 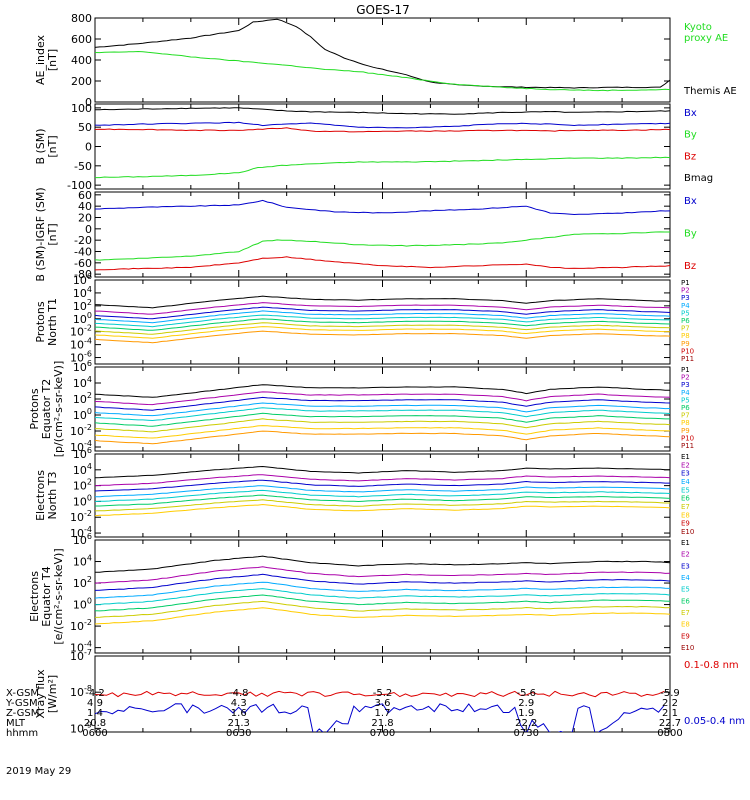 I want to click on y-tick-label: 10², so click(x=82, y=398).